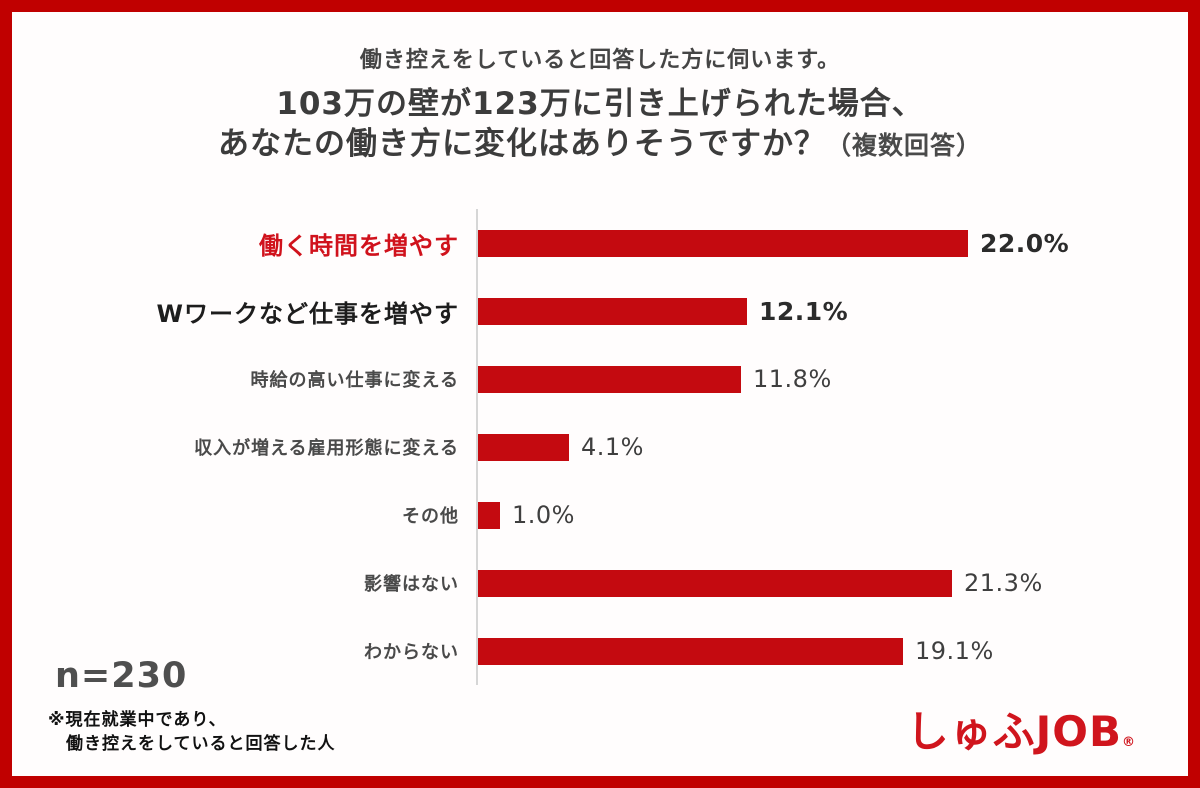 This screenshot has height=788, width=1200. I want to click on bar-track: 1.0%, so click(832, 515).